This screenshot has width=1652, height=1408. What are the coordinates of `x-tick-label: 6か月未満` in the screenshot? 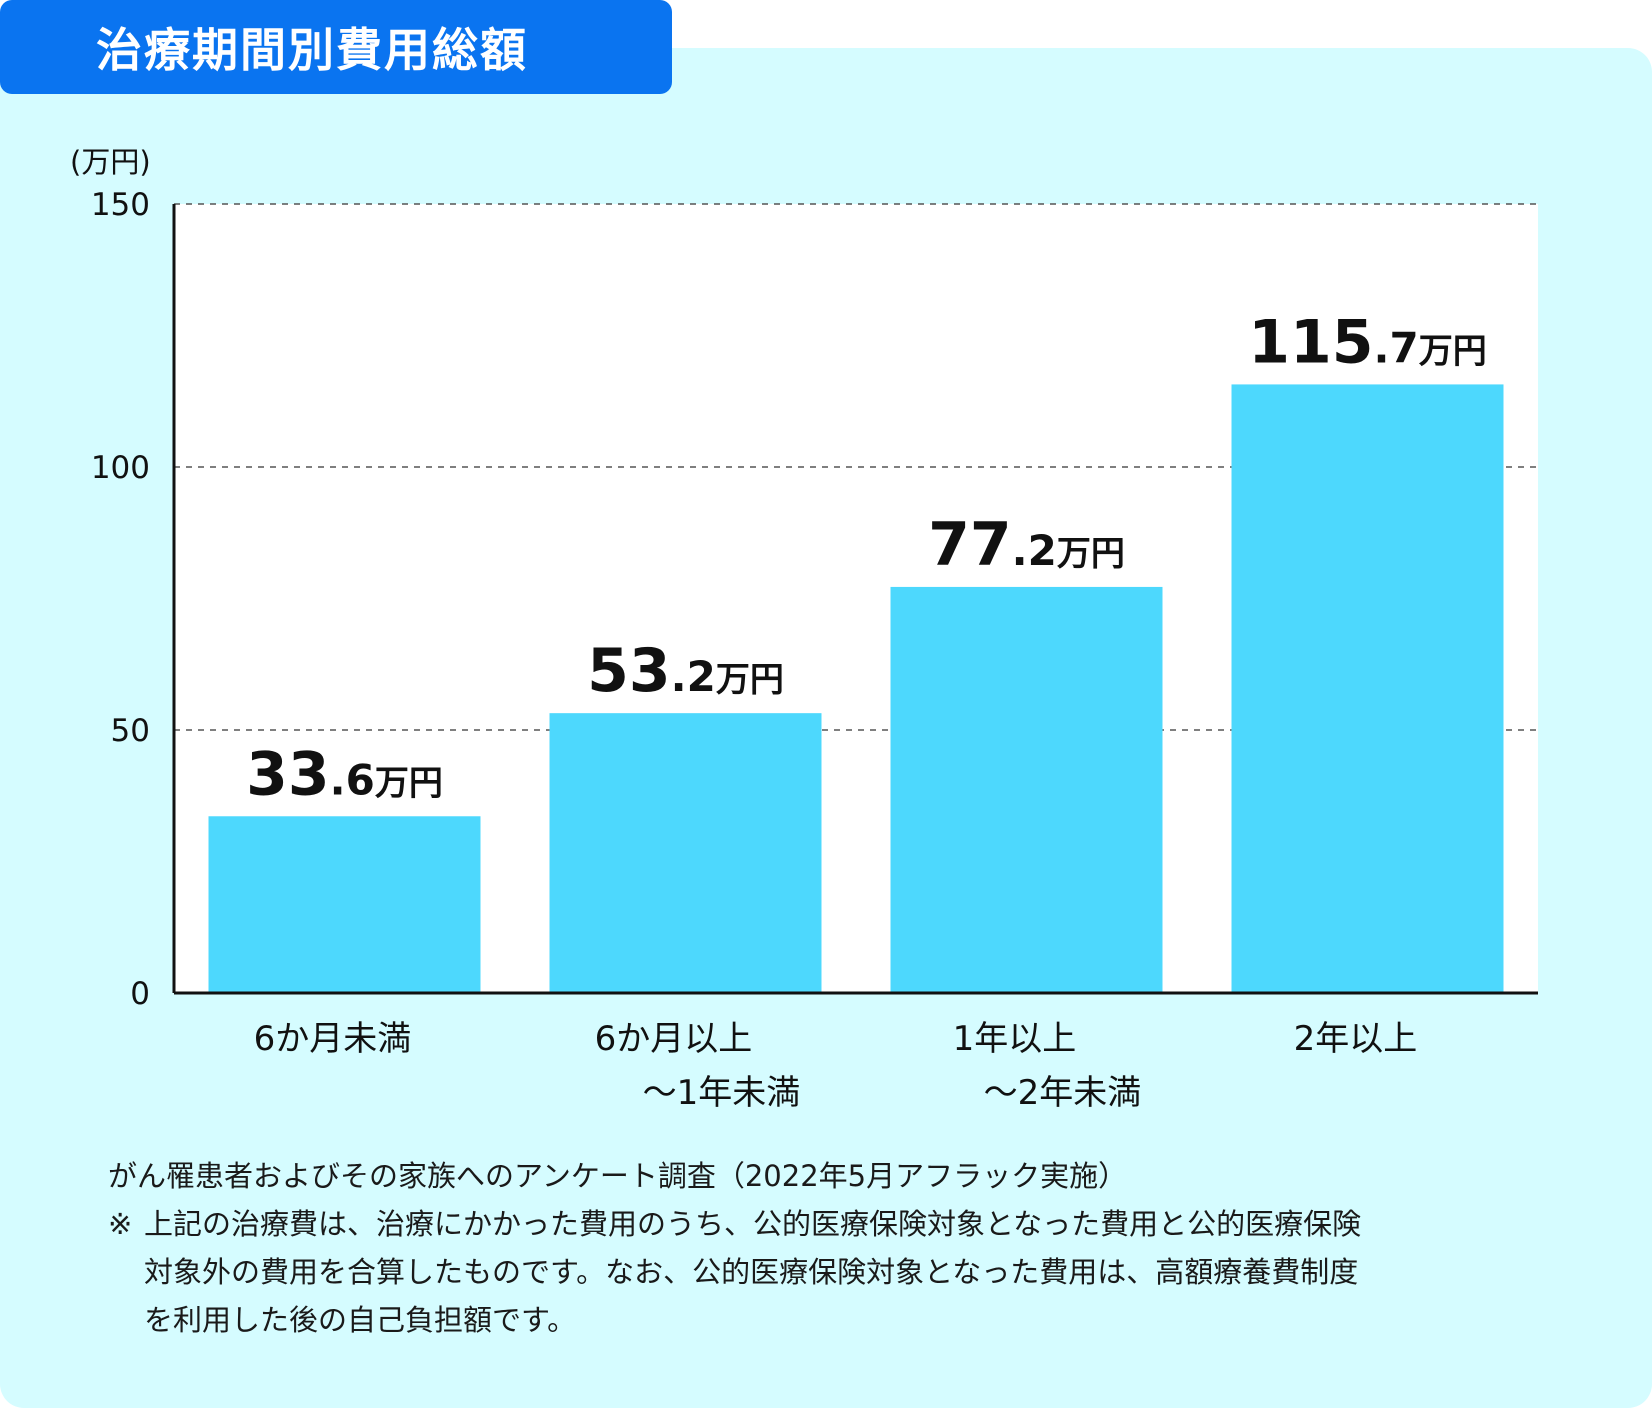 It's located at (333, 1039).